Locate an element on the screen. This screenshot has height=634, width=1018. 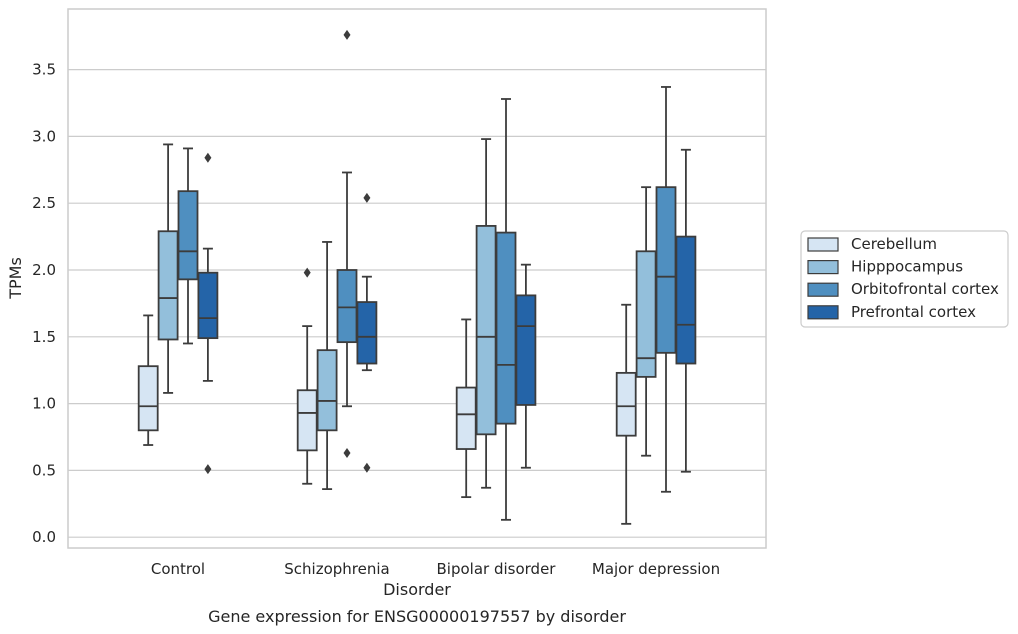
y-tick-label: 3.5 is located at coordinates (44, 70).